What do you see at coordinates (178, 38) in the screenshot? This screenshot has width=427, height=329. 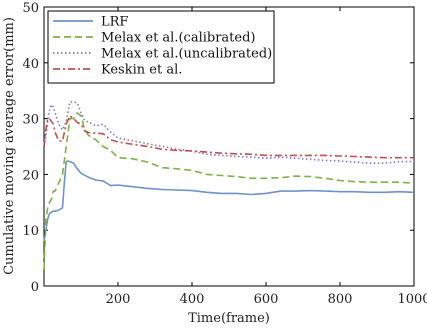 I see `legend-label-1: Melax et al.(calibrated)` at bounding box center [178, 38].